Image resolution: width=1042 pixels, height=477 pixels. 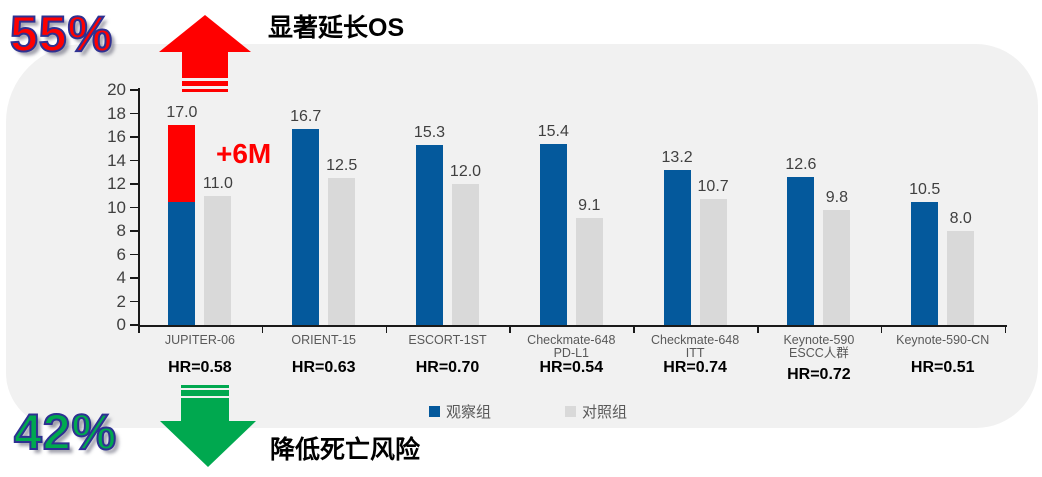 I want to click on up-arrow-icon, so click(x=205, y=53).